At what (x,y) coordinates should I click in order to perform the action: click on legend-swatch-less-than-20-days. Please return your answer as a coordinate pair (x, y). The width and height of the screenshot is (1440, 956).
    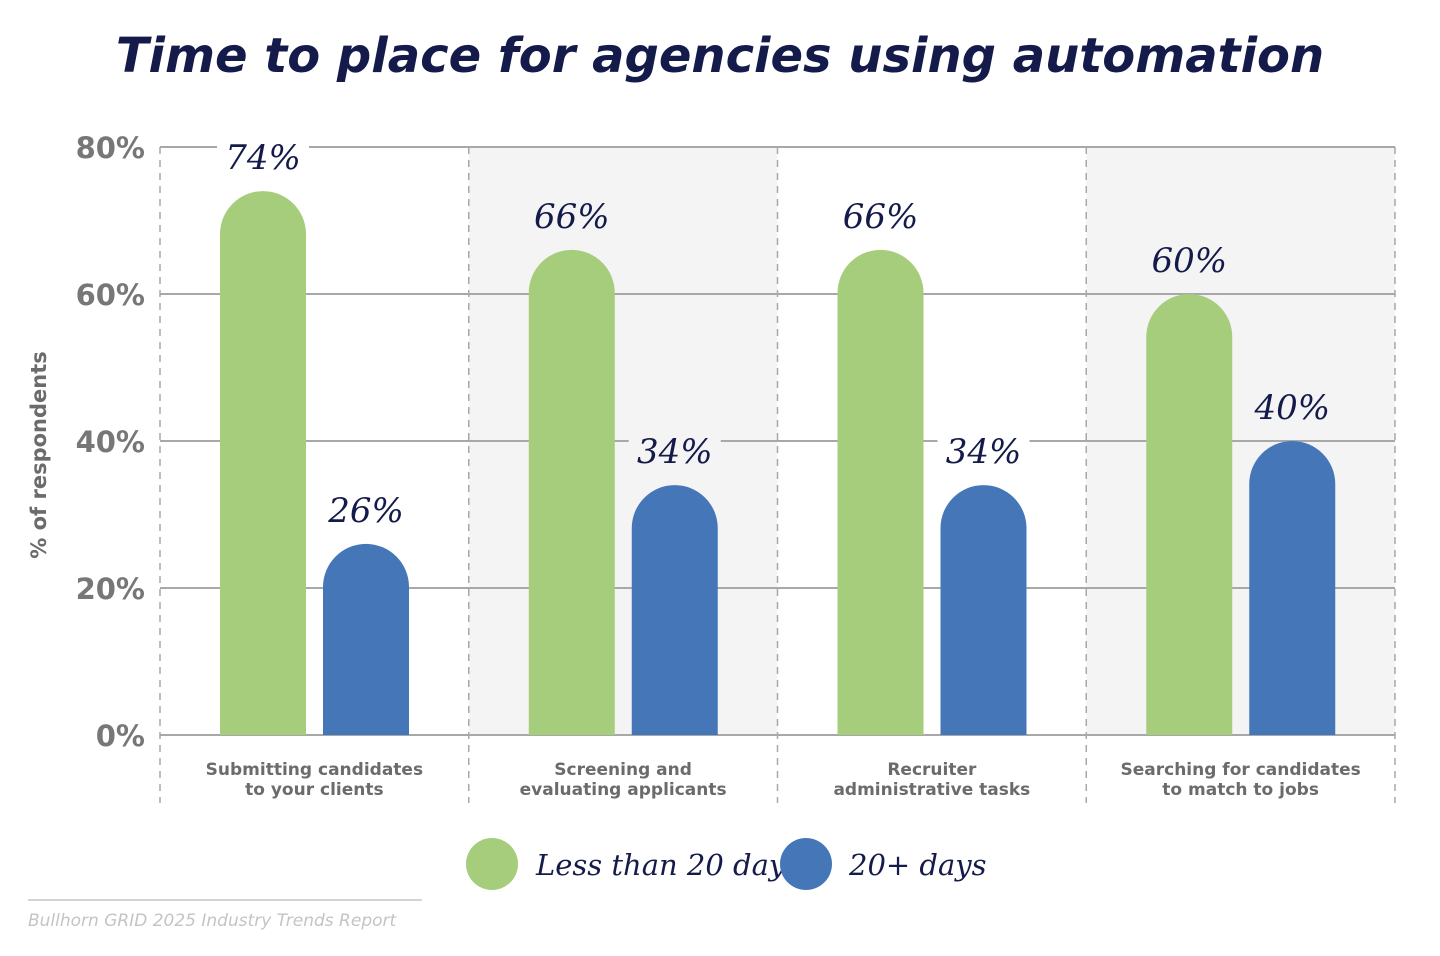
    Looking at the image, I should click on (492, 864).